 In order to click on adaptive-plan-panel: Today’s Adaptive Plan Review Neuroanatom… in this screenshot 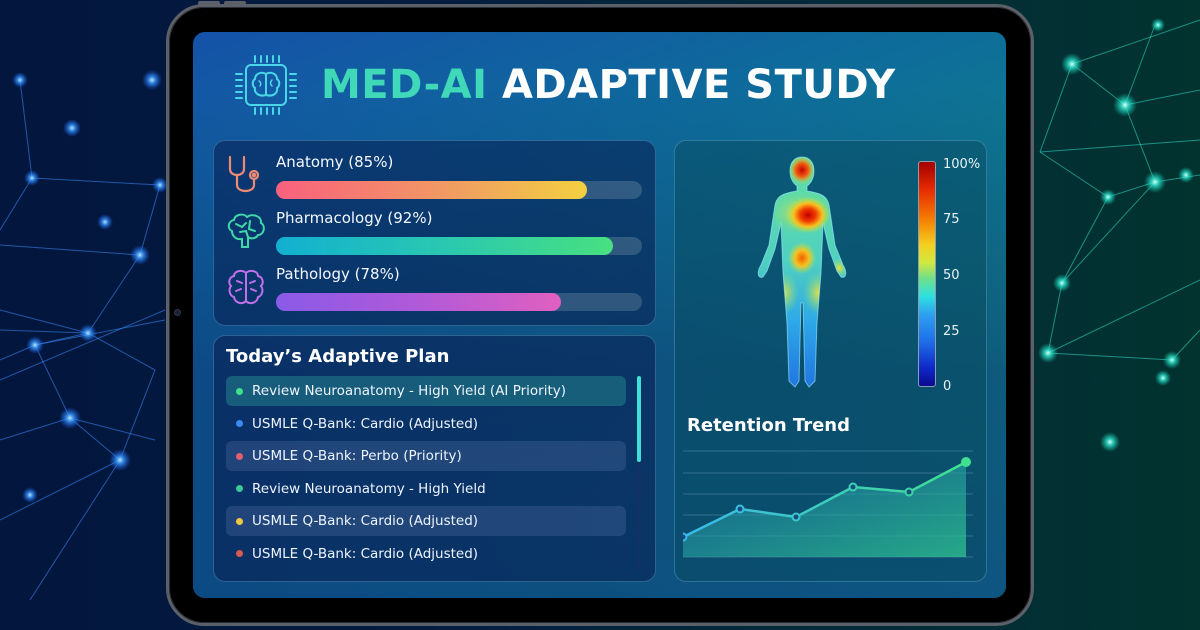, I will do `click(434, 458)`.